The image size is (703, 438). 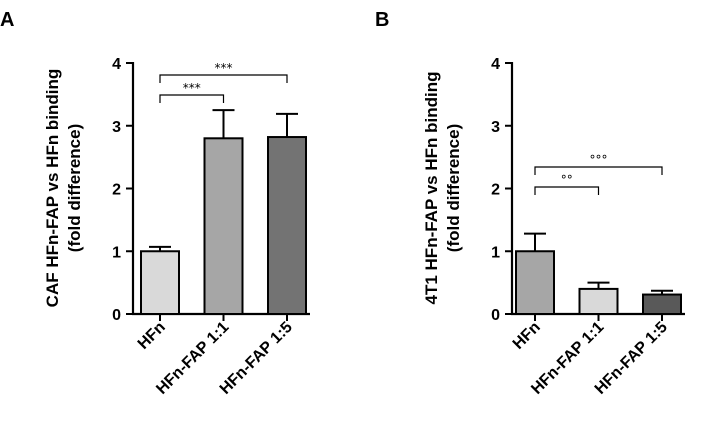 What do you see at coordinates (567, 180) in the screenshot?
I see `panel-b-significance-label: °°` at bounding box center [567, 180].